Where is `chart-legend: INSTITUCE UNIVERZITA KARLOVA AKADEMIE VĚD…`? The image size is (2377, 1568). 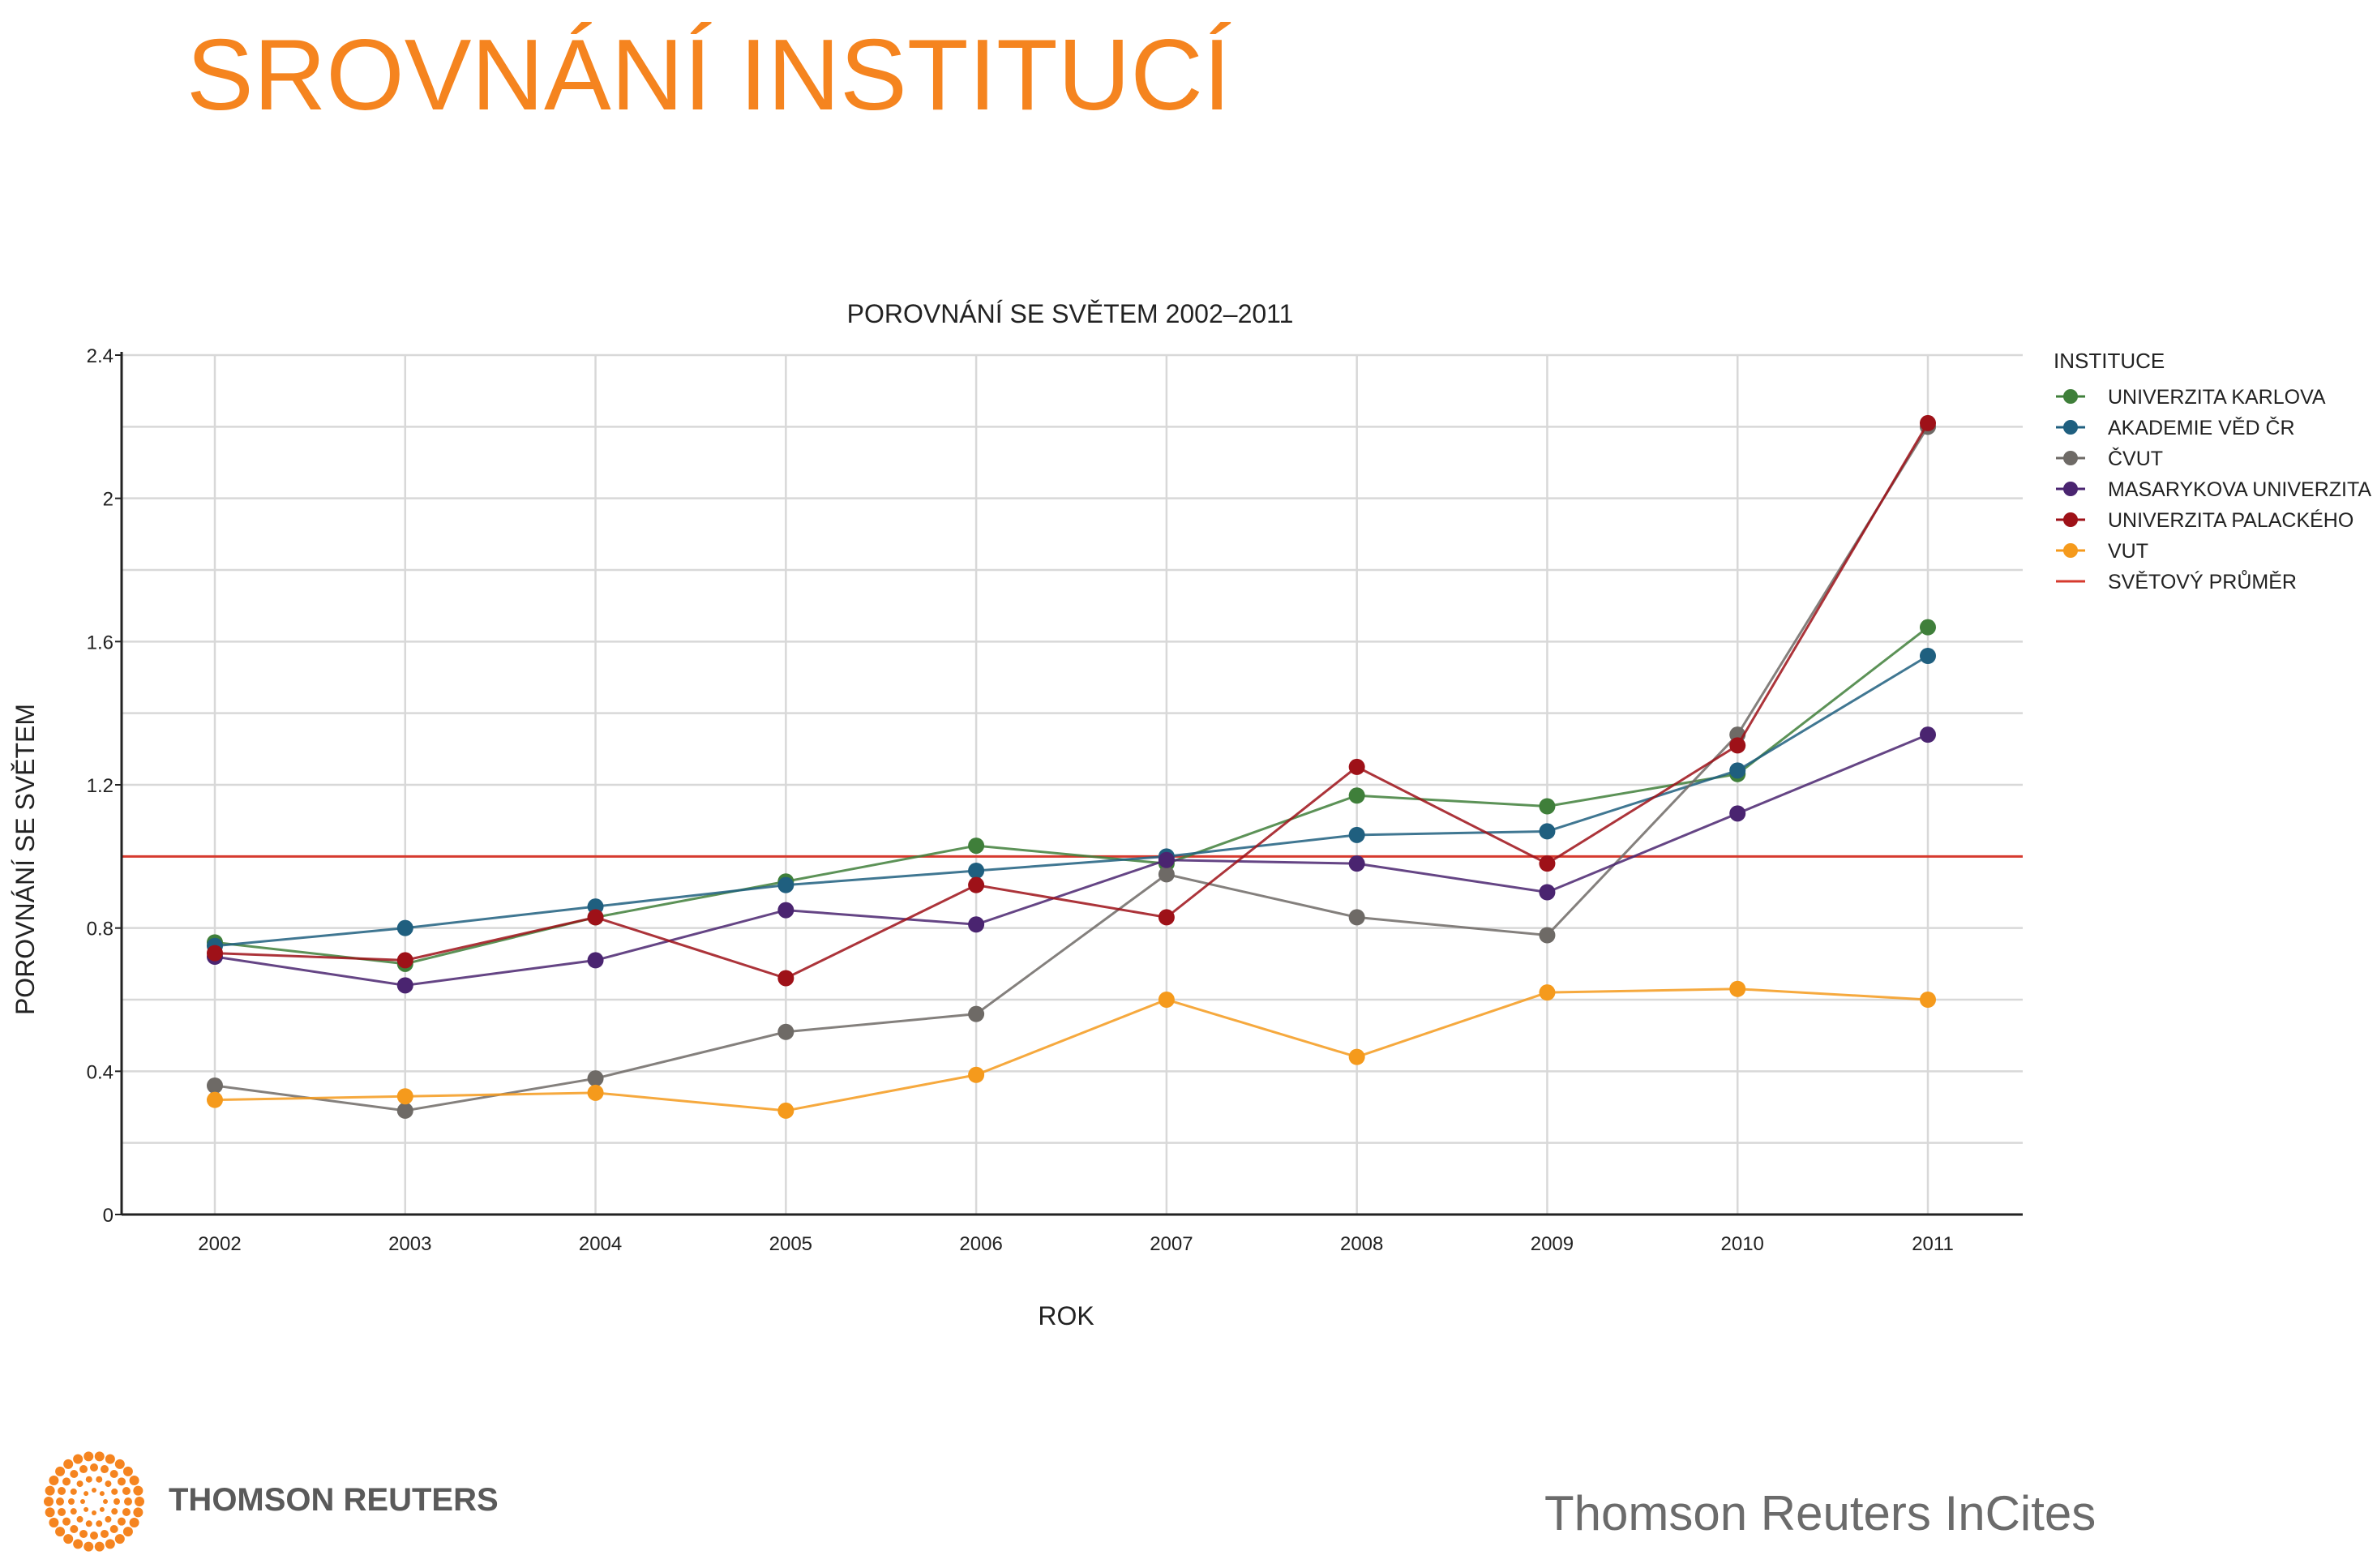
chart-legend: INSTITUCE UNIVERZITA KARLOVA AKADEMIE VĚD… is located at coordinates (2212, 471).